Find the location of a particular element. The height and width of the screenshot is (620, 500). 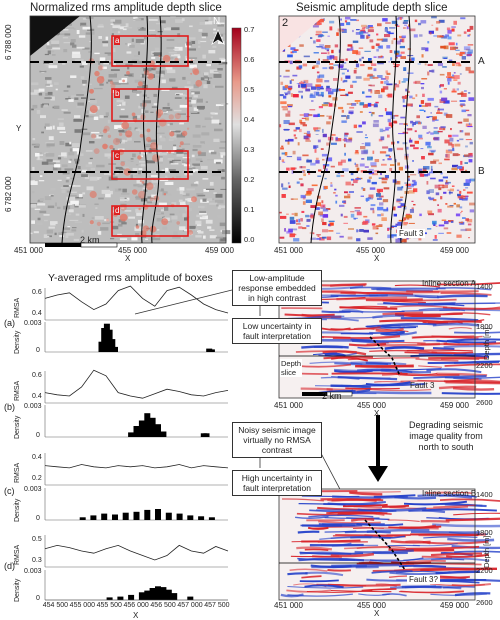

fault3-trace-a is located at coordinates (385, 356).